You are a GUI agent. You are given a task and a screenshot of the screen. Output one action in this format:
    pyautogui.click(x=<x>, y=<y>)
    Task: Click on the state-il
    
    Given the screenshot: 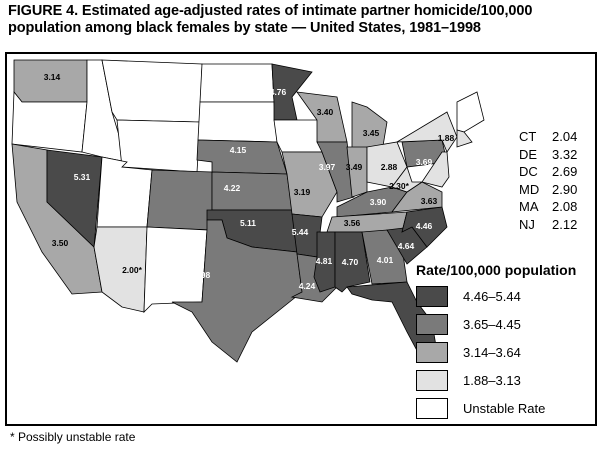 What is the action you would take?
    pyautogui.click(x=335, y=172)
    